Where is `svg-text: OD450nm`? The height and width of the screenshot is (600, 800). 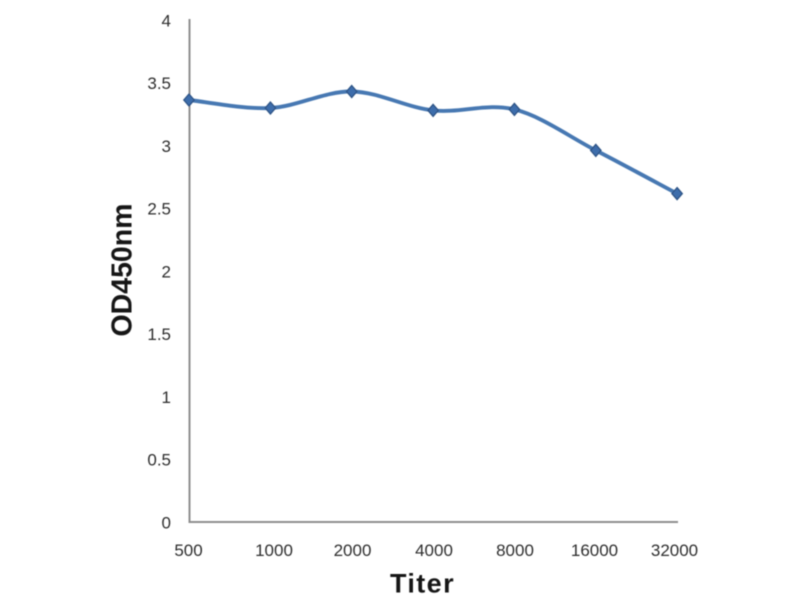 svg-text: OD450nm is located at coordinates (123, 269).